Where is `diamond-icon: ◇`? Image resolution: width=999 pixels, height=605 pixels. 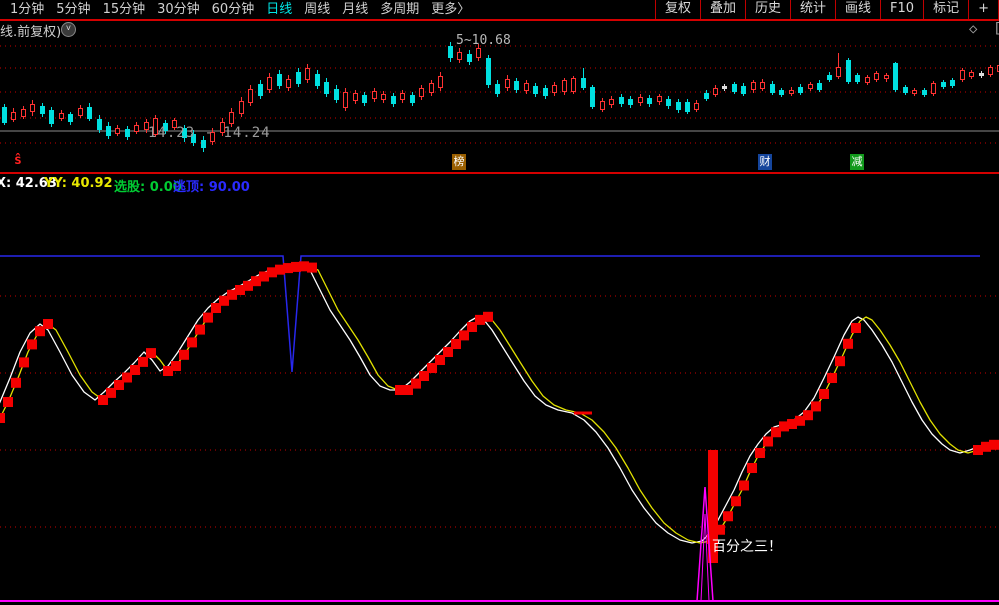 diamond-icon: ◇ is located at coordinates (973, 29).